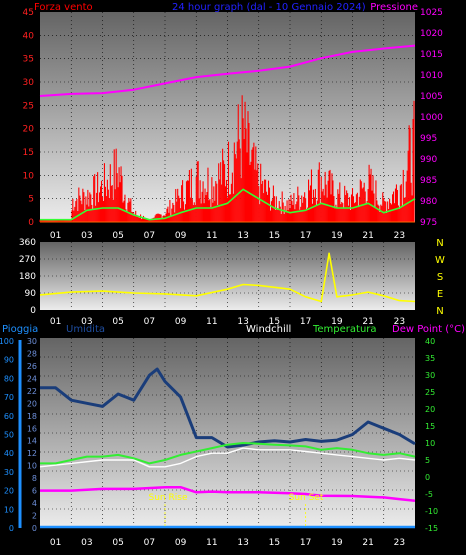  What do you see at coordinates (429, 494) in the screenshot?
I see `temperature-tick: -5` at bounding box center [429, 494].